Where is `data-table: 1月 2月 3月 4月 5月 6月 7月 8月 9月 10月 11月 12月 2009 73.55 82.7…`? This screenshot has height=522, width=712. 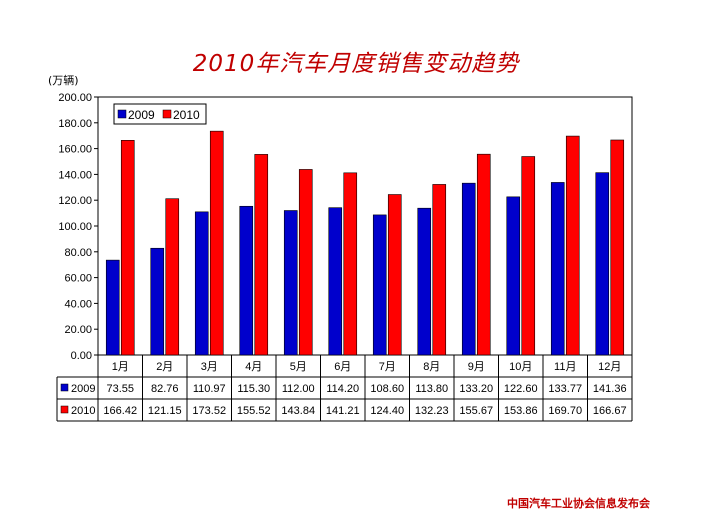
data-table: 1月 2月 3月 4月 5月 6月 7月 8月 9月 10月 11月 12月 2009 73.55 82.7… is located at coordinates (344, 388).